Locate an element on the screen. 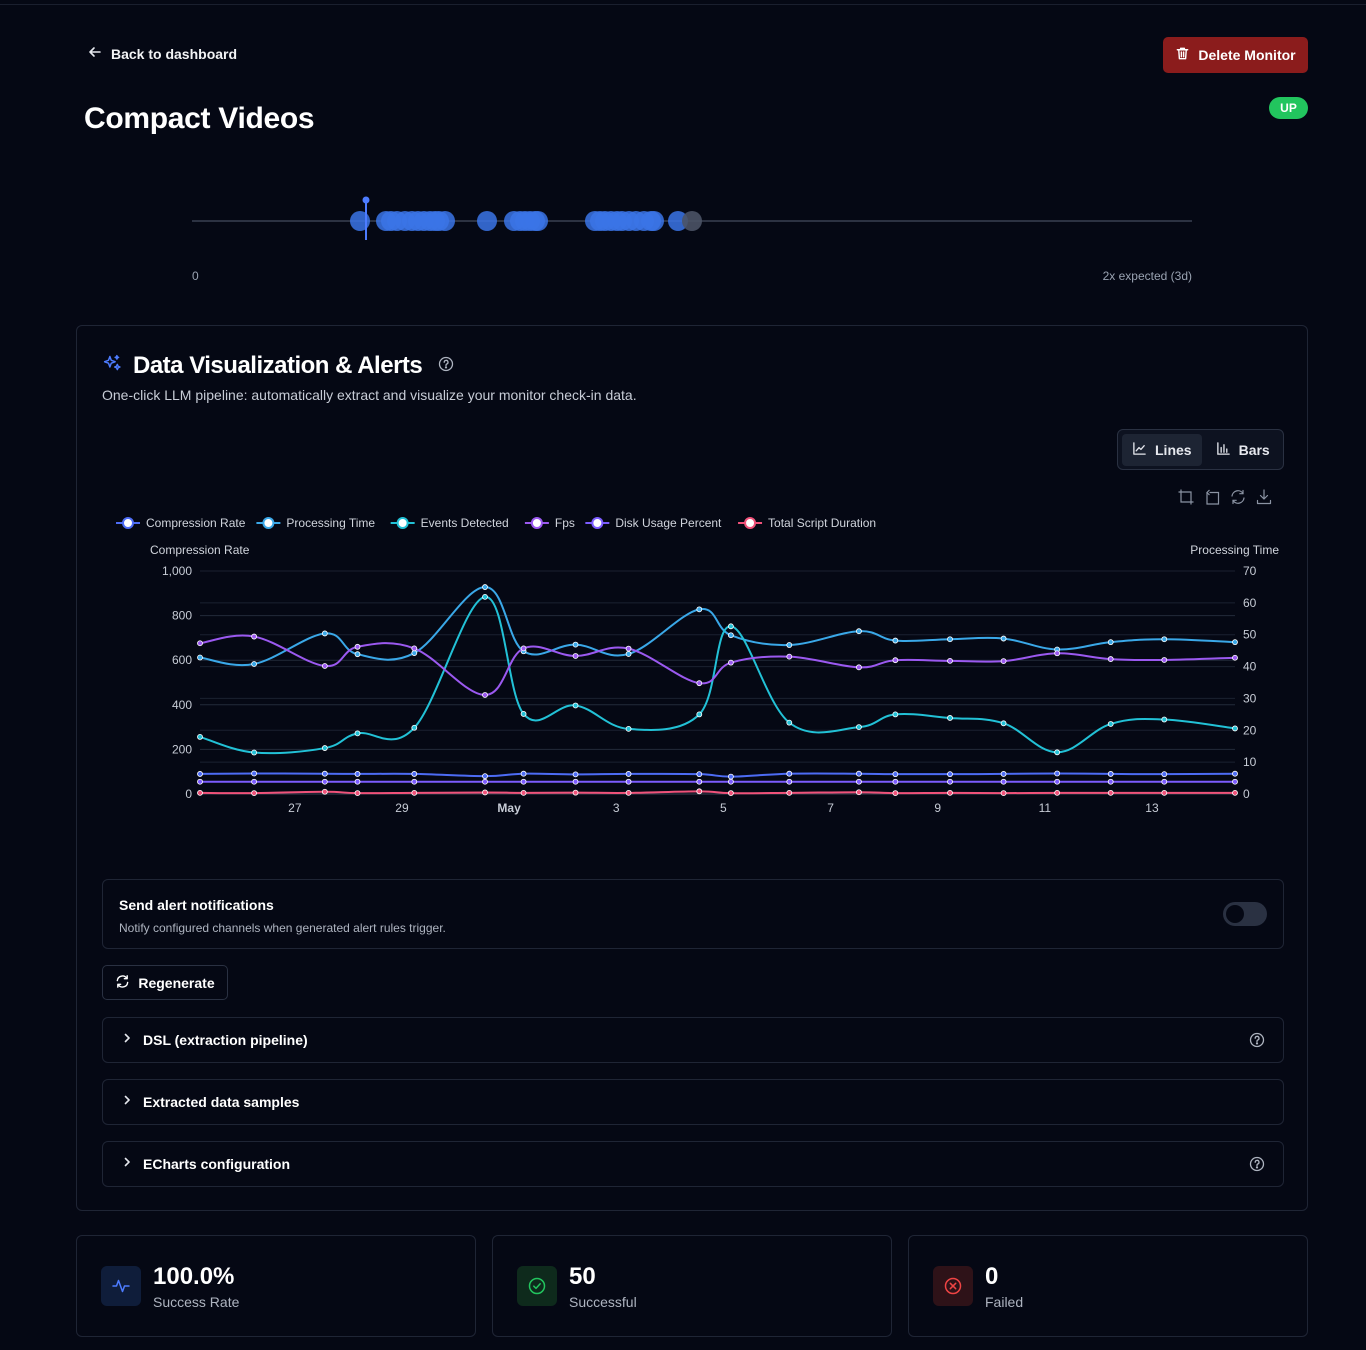 The height and width of the screenshot is (1350, 1366). y-right-tick-label: 20 is located at coordinates (1250, 730).